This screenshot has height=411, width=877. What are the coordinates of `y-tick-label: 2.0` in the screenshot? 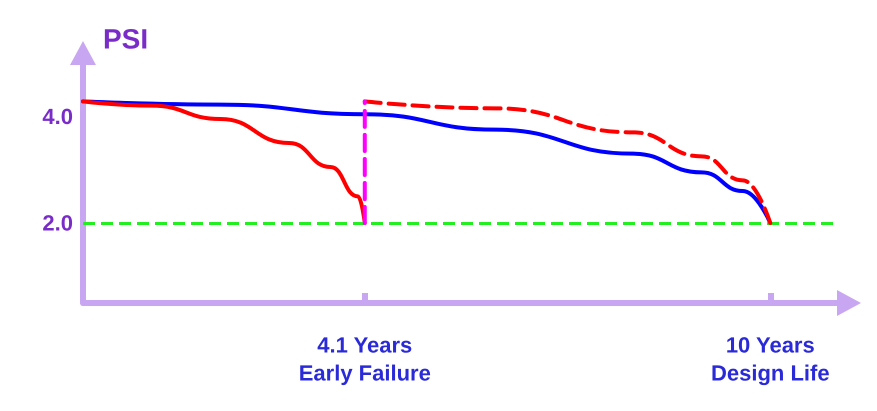 It's located at (57, 223).